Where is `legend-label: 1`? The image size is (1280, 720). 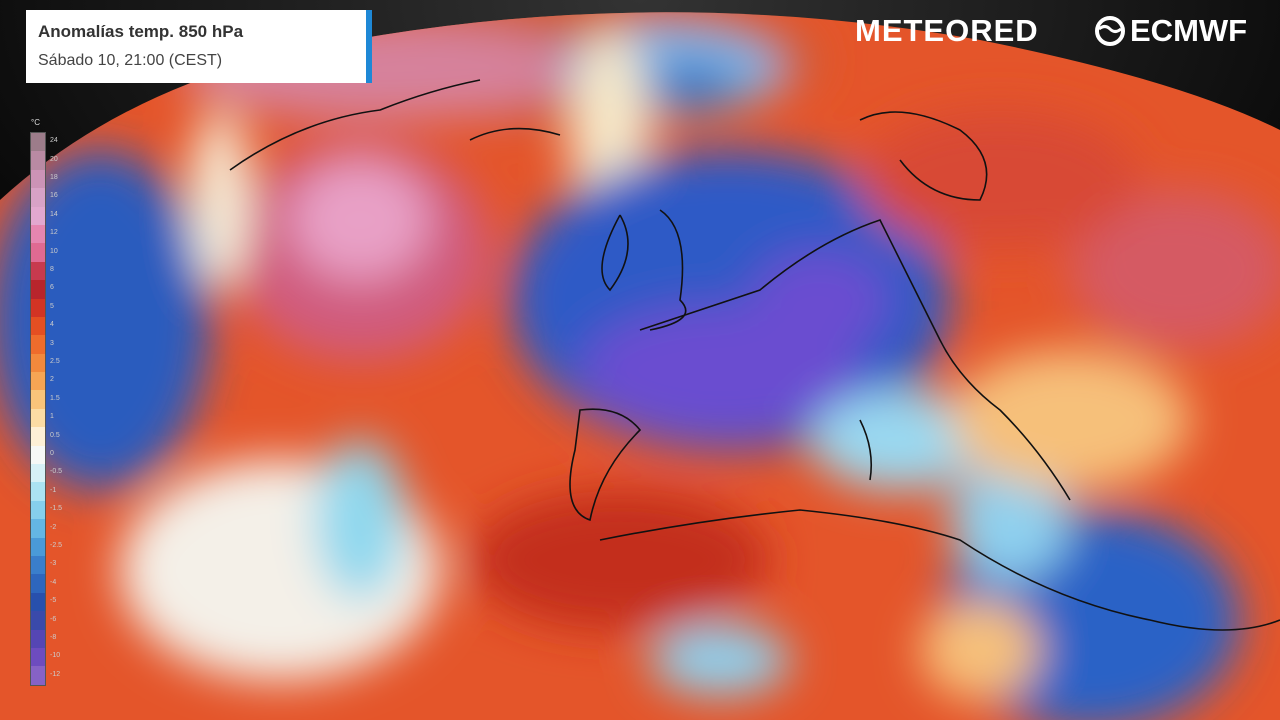
legend-label: 1 is located at coordinates (52, 417).